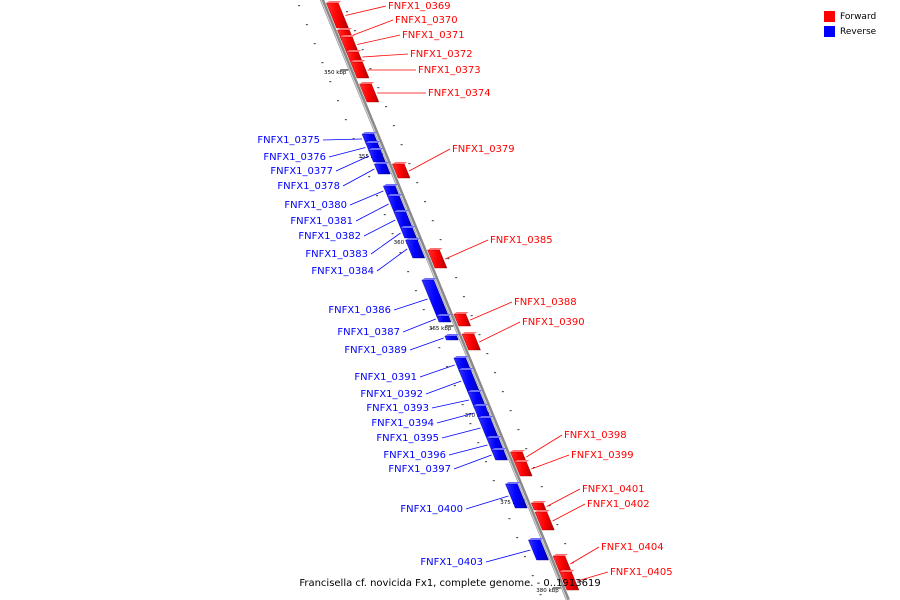 This screenshot has width=900, height=600. What do you see at coordinates (389, 298) in the screenshot?
I see `gene-fnfx1-0386: FNFX1_0386` at bounding box center [389, 298].